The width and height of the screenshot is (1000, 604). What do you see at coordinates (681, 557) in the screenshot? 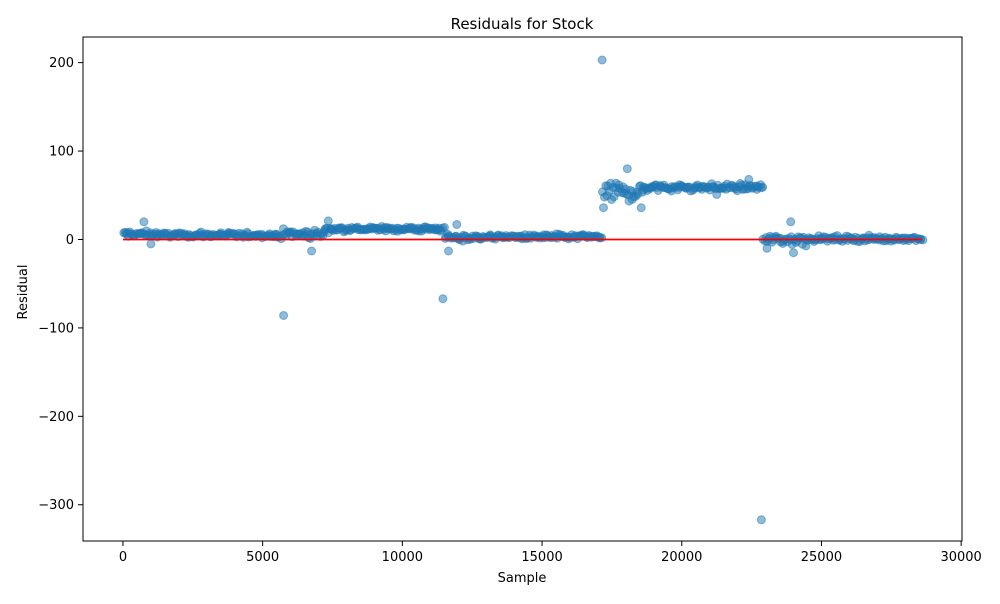
I see `x-tick-label: 20000` at bounding box center [681, 557].